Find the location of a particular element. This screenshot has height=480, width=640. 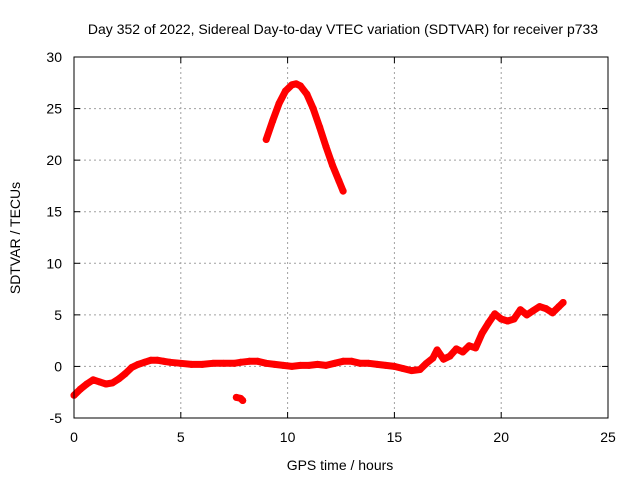

y-tick-label: 30 is located at coordinates (54, 57).